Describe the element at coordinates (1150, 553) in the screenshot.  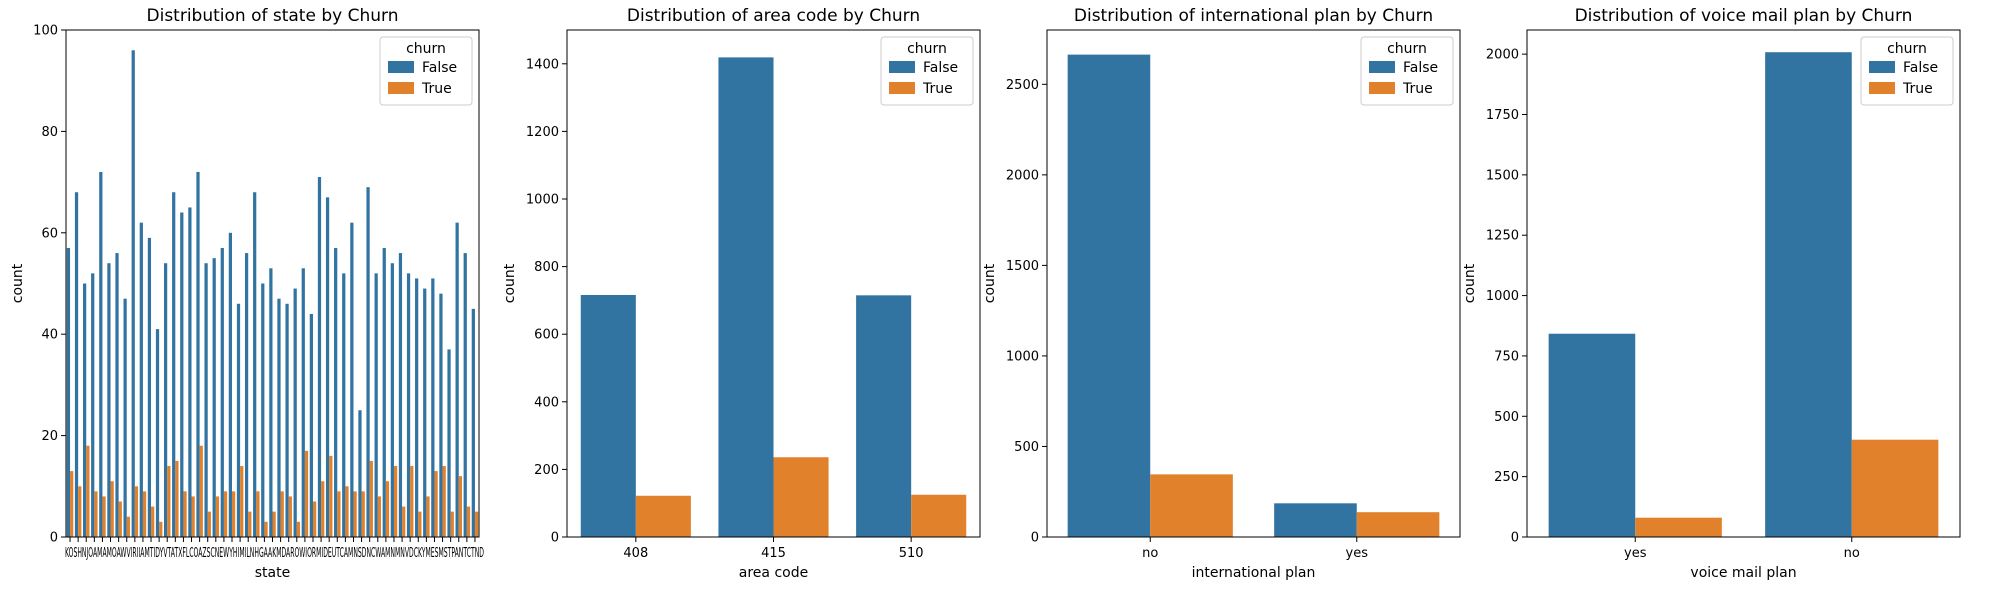
I see `x-tick-label: no` at that location.